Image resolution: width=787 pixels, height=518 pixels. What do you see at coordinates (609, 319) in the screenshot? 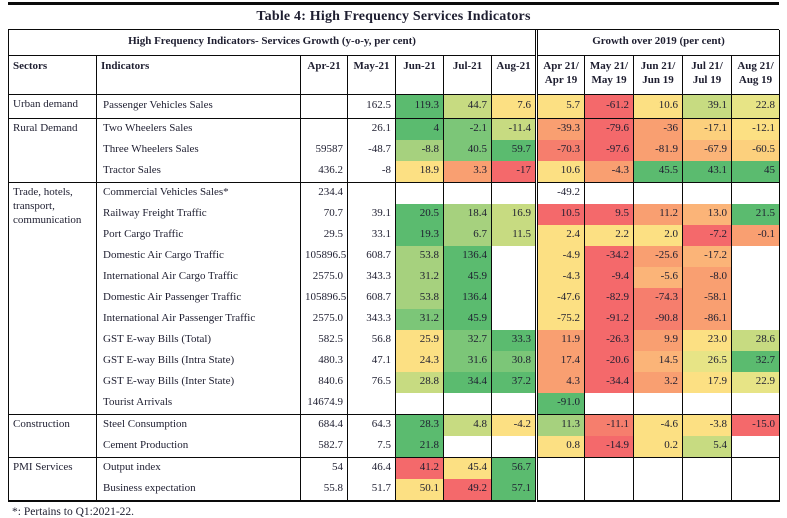
I see `value-cell: -91.2` at bounding box center [609, 319].